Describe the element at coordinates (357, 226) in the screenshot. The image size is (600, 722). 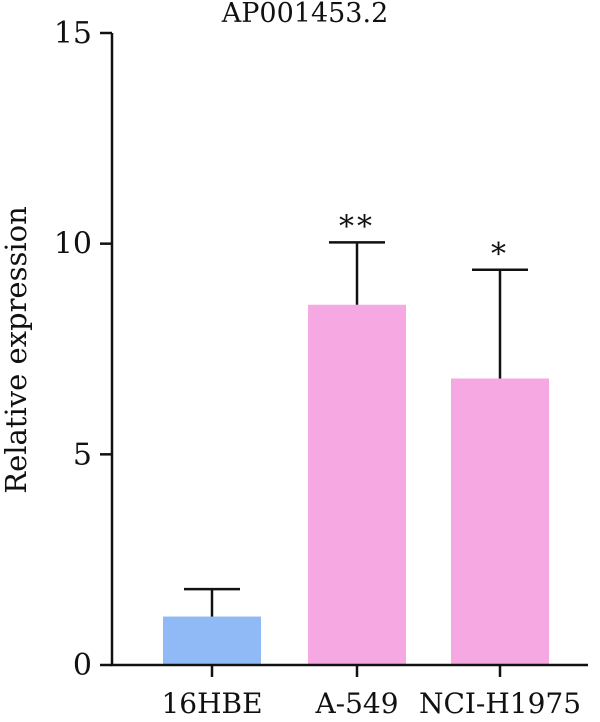
I see `significance-A-549: **` at that location.